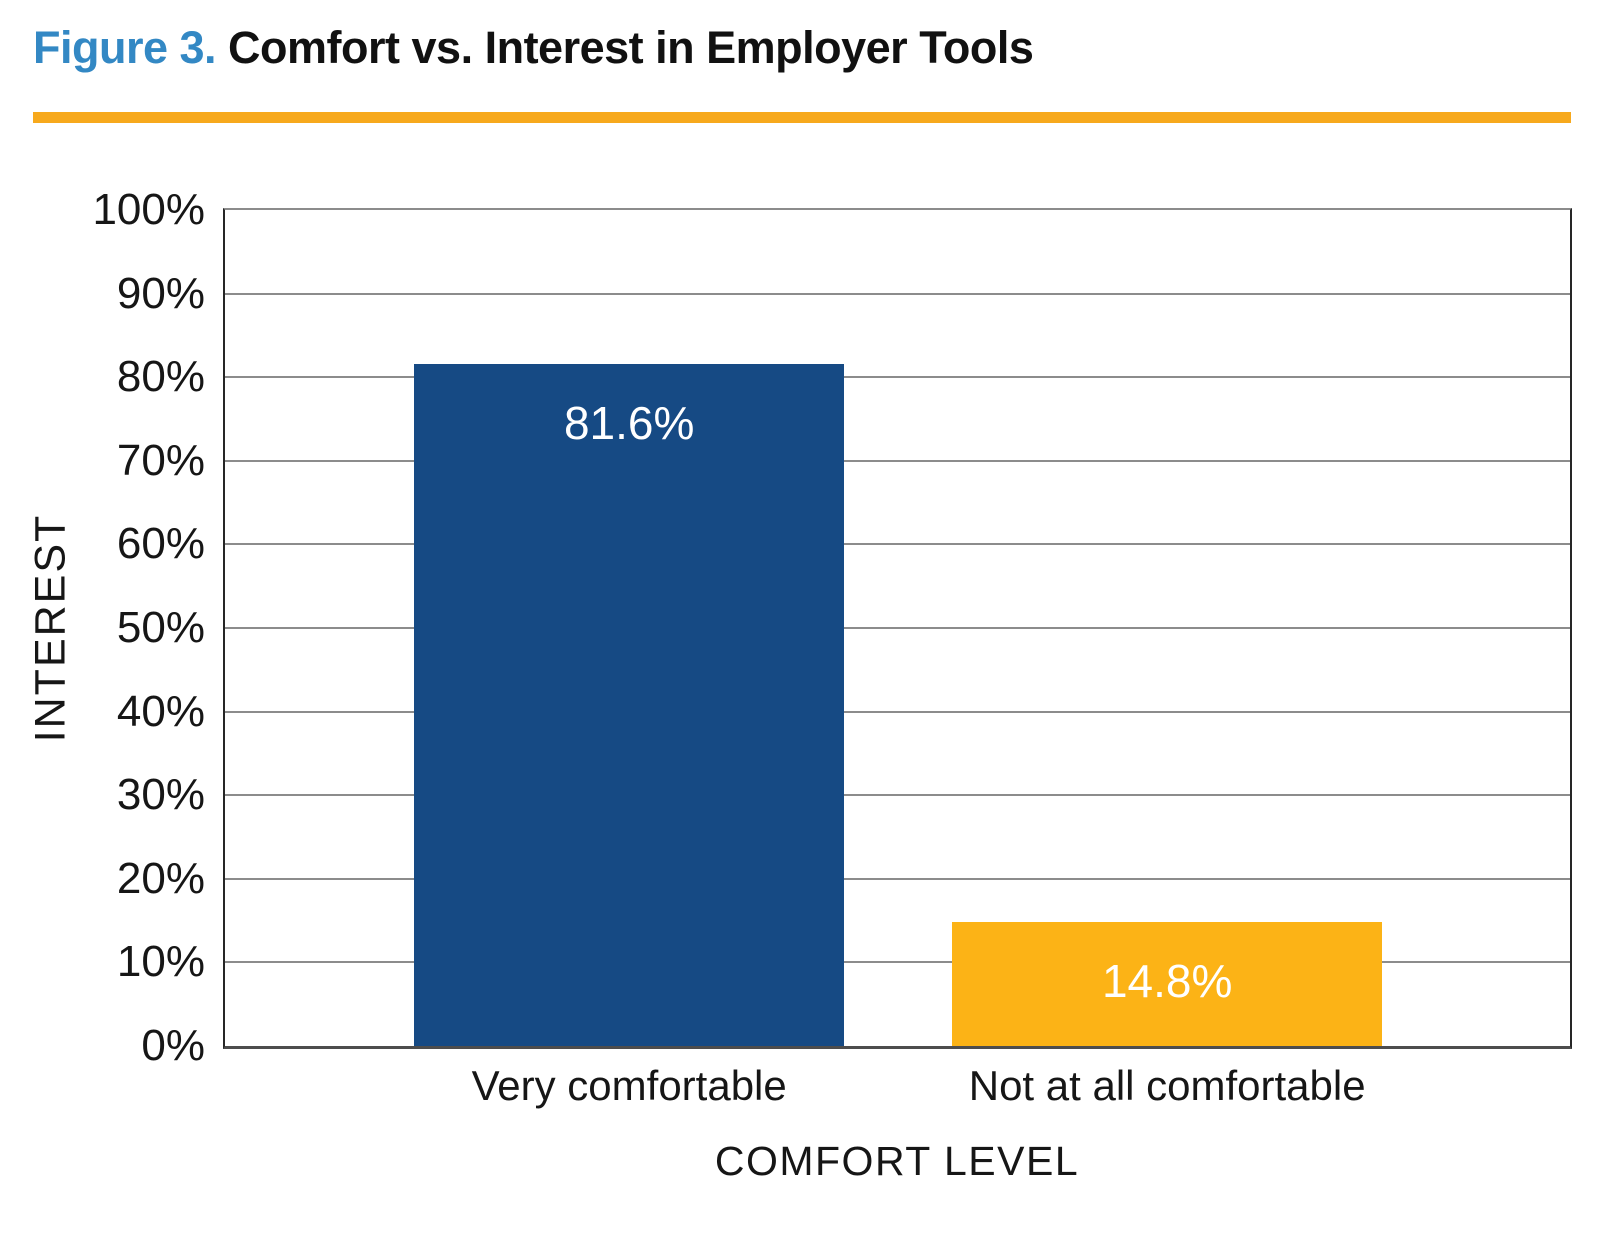  What do you see at coordinates (631, 47) in the screenshot?
I see `figure-title-text: Comfort vs. Interest in Employer Tools` at bounding box center [631, 47].